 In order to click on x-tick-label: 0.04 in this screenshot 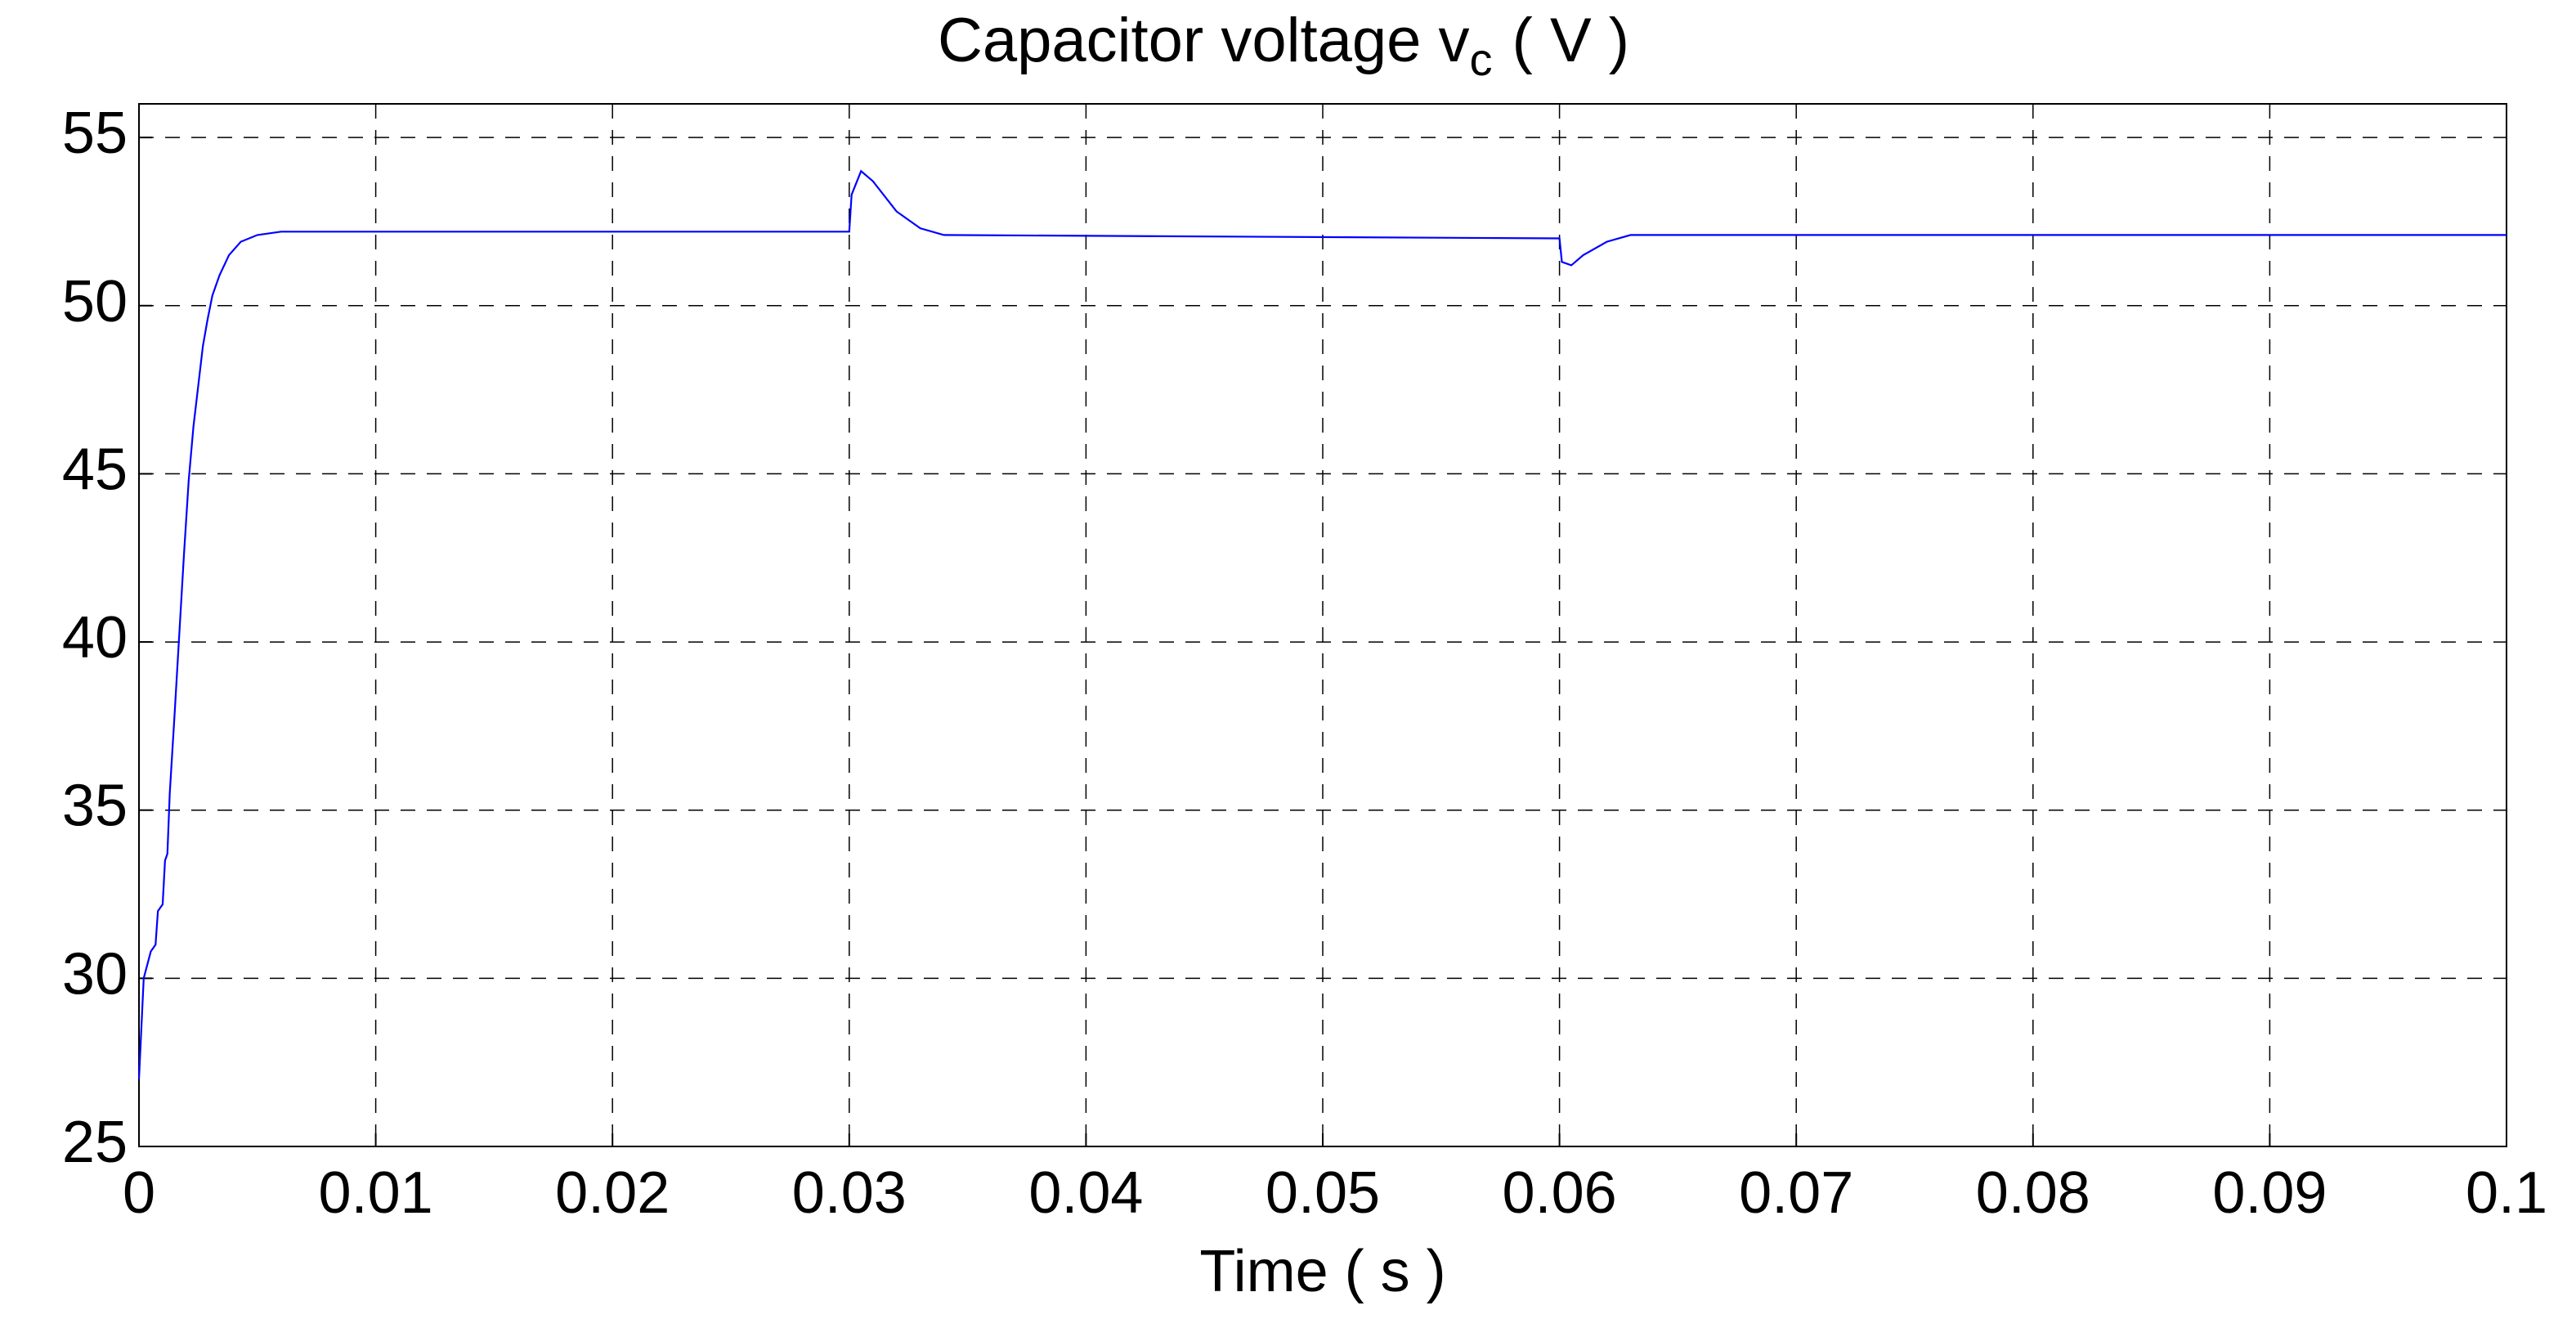, I will do `click(1086, 1193)`.